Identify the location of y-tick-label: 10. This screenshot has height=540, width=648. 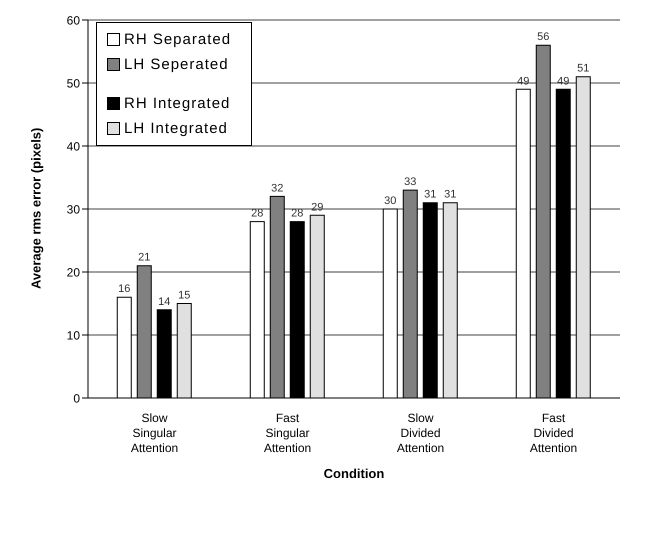
(73, 335).